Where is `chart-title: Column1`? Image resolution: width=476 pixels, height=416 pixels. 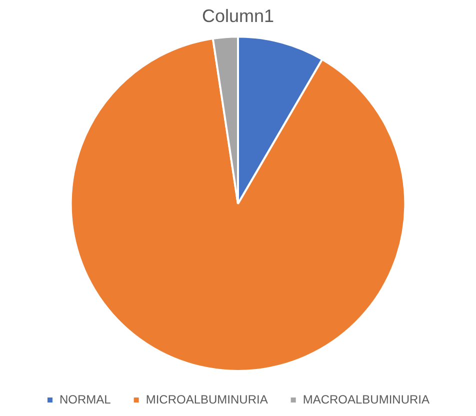 chart-title: Column1 is located at coordinates (238, 16).